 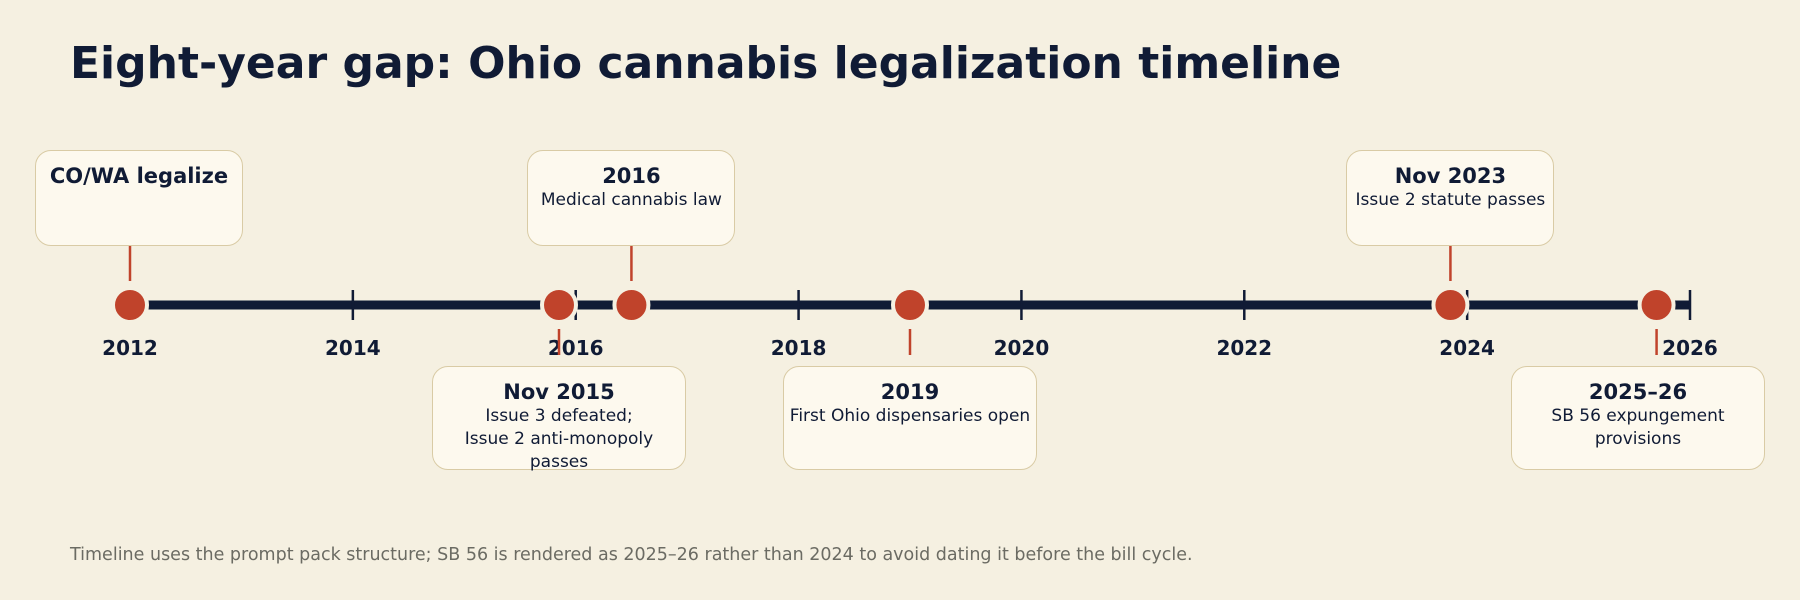 I want to click on event-card: CO/WA legalize, so click(x=139, y=198).